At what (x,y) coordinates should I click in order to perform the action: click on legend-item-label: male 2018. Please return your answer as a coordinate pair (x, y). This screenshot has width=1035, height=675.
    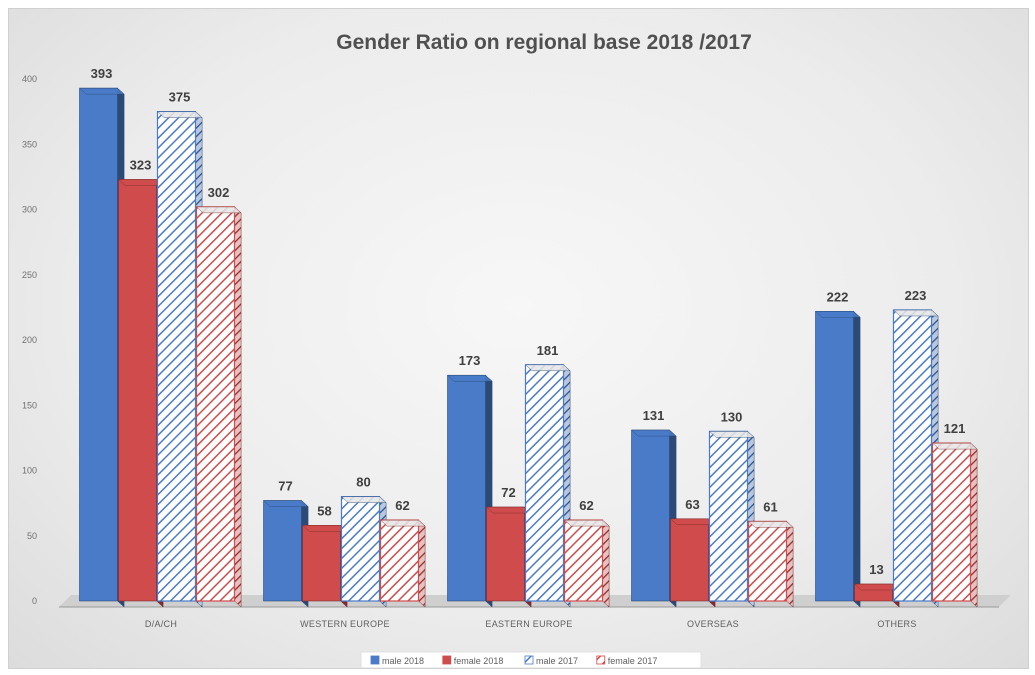
    Looking at the image, I should click on (403, 661).